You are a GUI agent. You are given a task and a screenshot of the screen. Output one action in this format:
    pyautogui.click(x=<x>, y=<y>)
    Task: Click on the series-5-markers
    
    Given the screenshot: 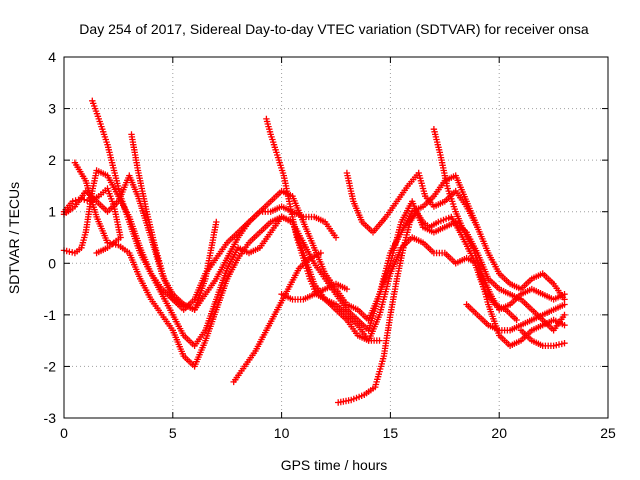 What is the action you would take?
    pyautogui.click(x=174, y=222)
    